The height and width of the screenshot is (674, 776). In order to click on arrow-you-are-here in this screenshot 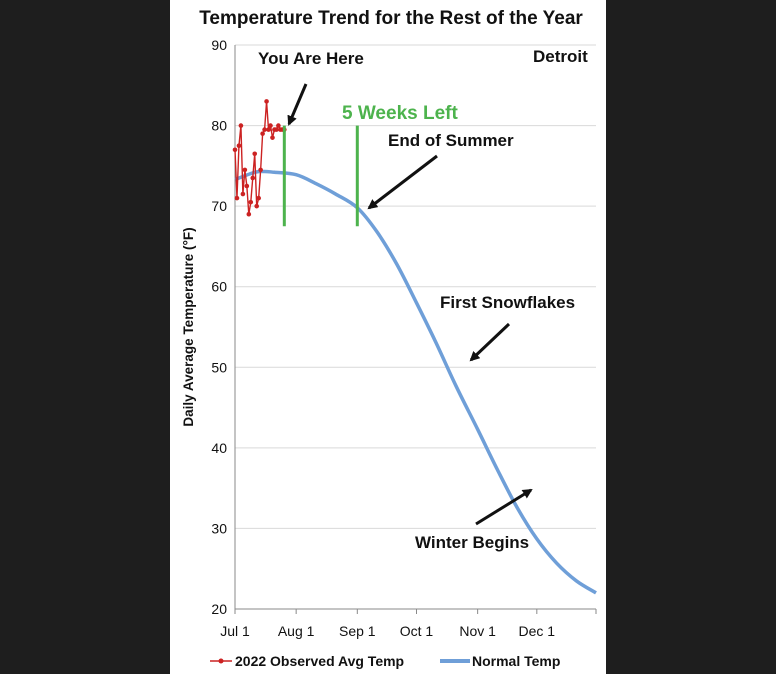, I will do `click(297, 104)`.